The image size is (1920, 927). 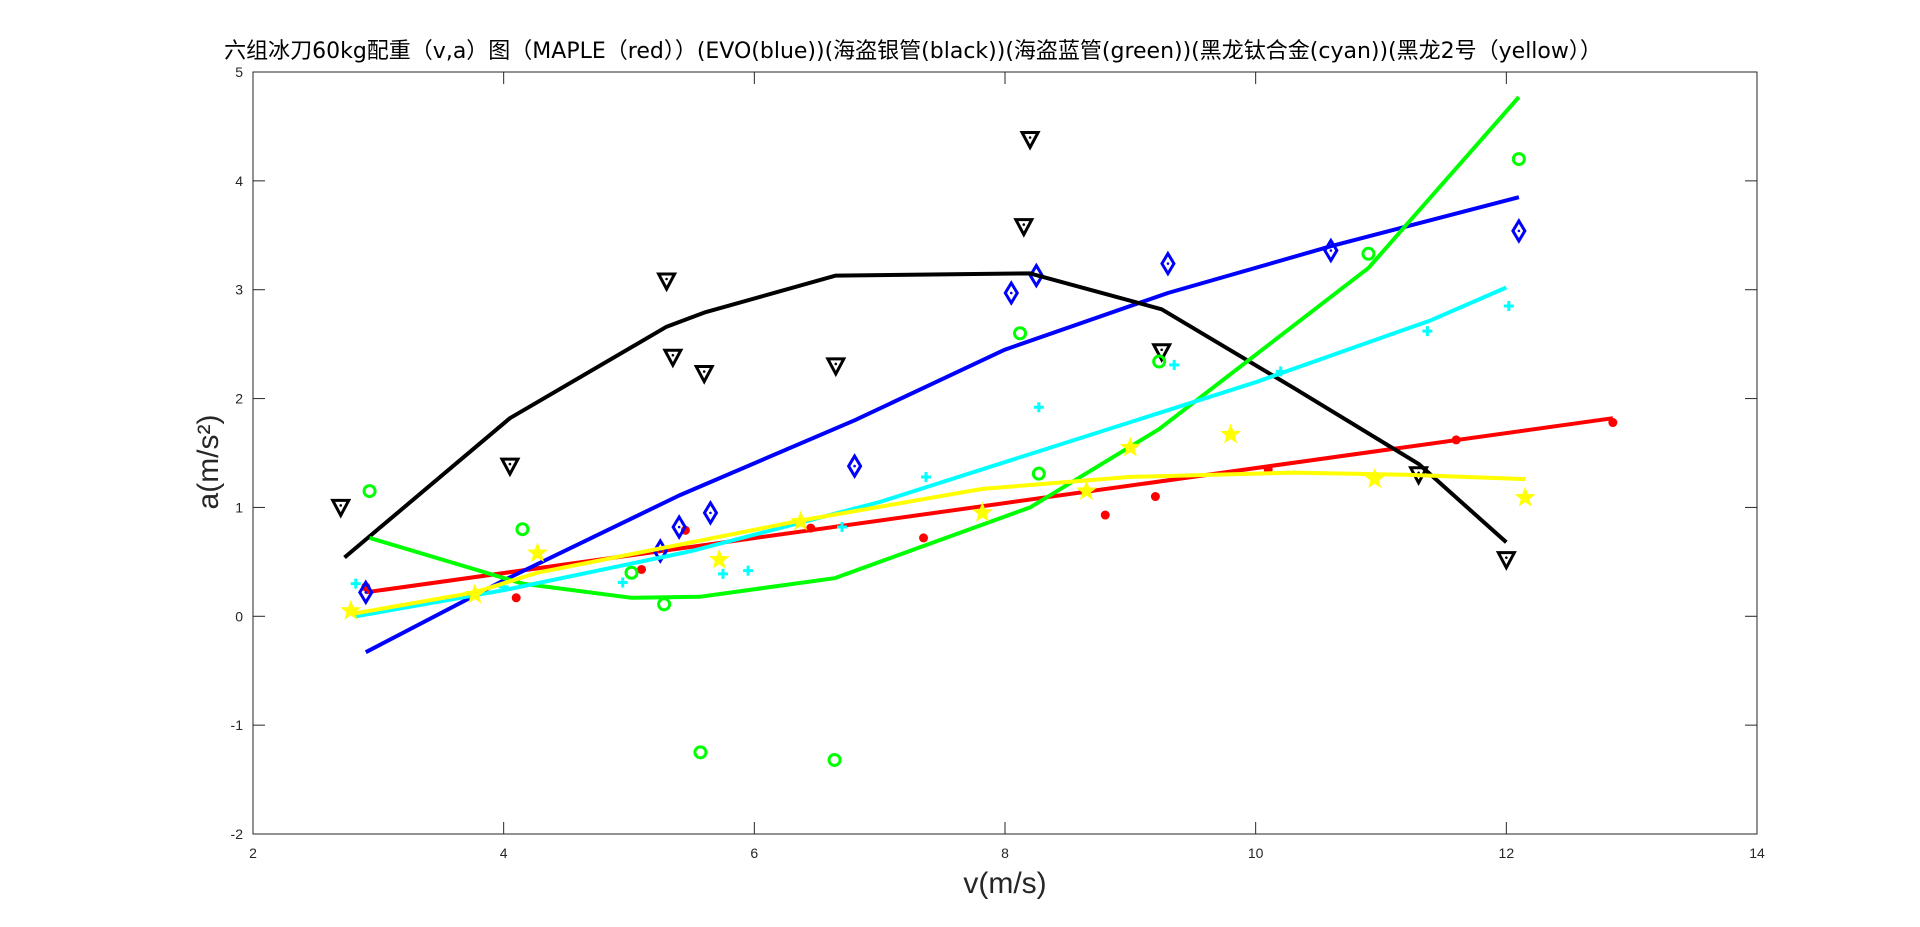 I want to click on x-tick-label: 6, so click(x=754, y=853).